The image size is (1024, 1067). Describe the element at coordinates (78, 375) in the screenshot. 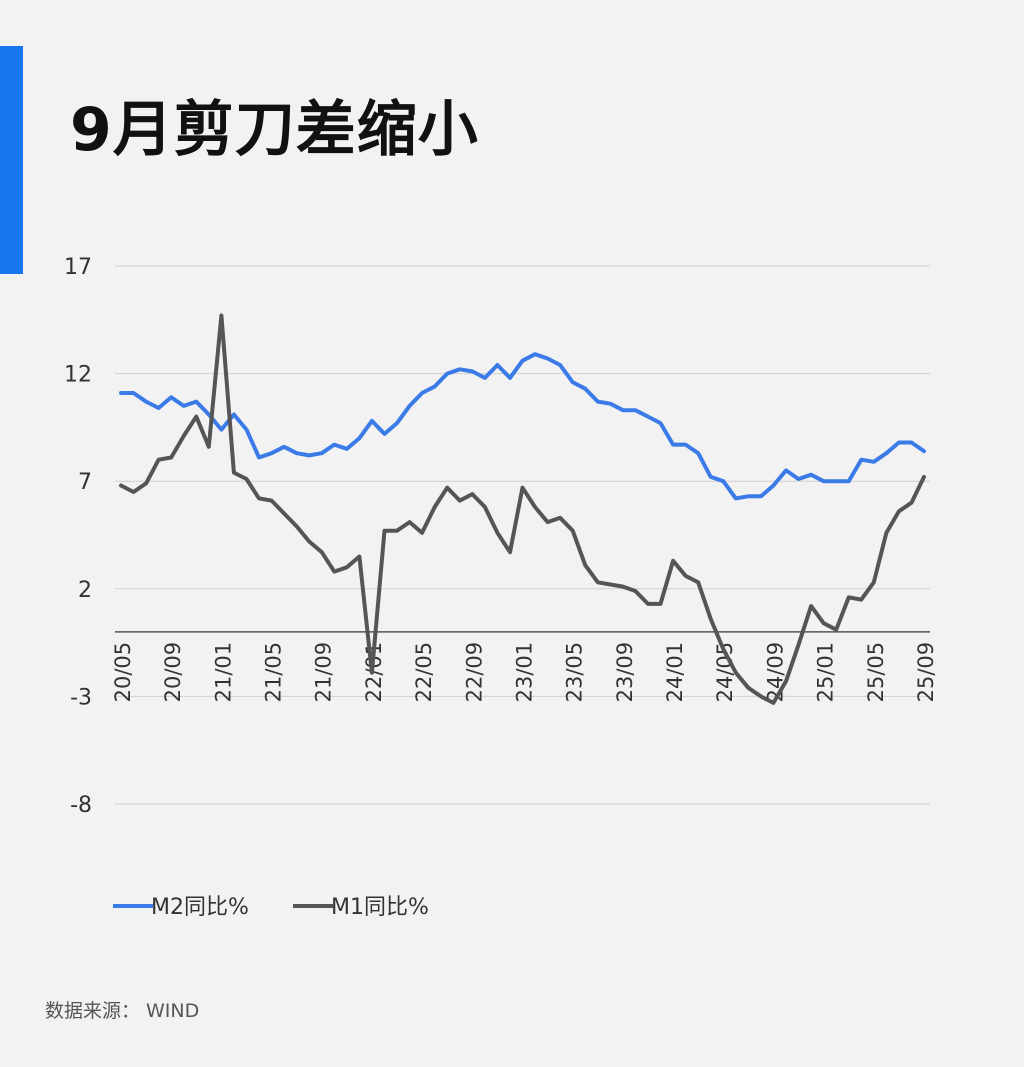

I see `y-tick-label: 12` at that location.